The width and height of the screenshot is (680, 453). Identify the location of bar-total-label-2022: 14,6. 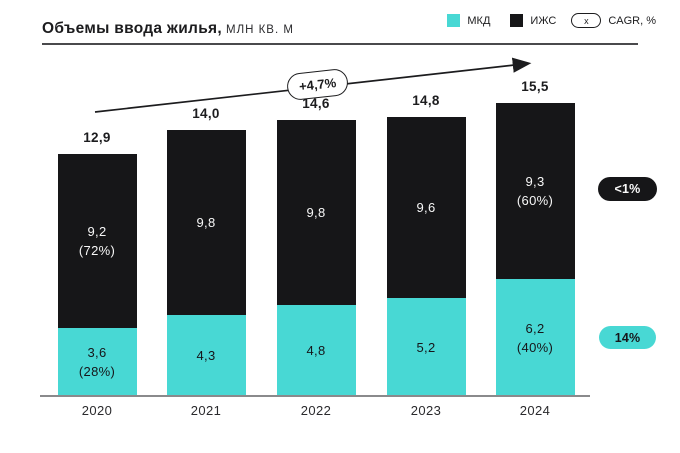
(316, 103).